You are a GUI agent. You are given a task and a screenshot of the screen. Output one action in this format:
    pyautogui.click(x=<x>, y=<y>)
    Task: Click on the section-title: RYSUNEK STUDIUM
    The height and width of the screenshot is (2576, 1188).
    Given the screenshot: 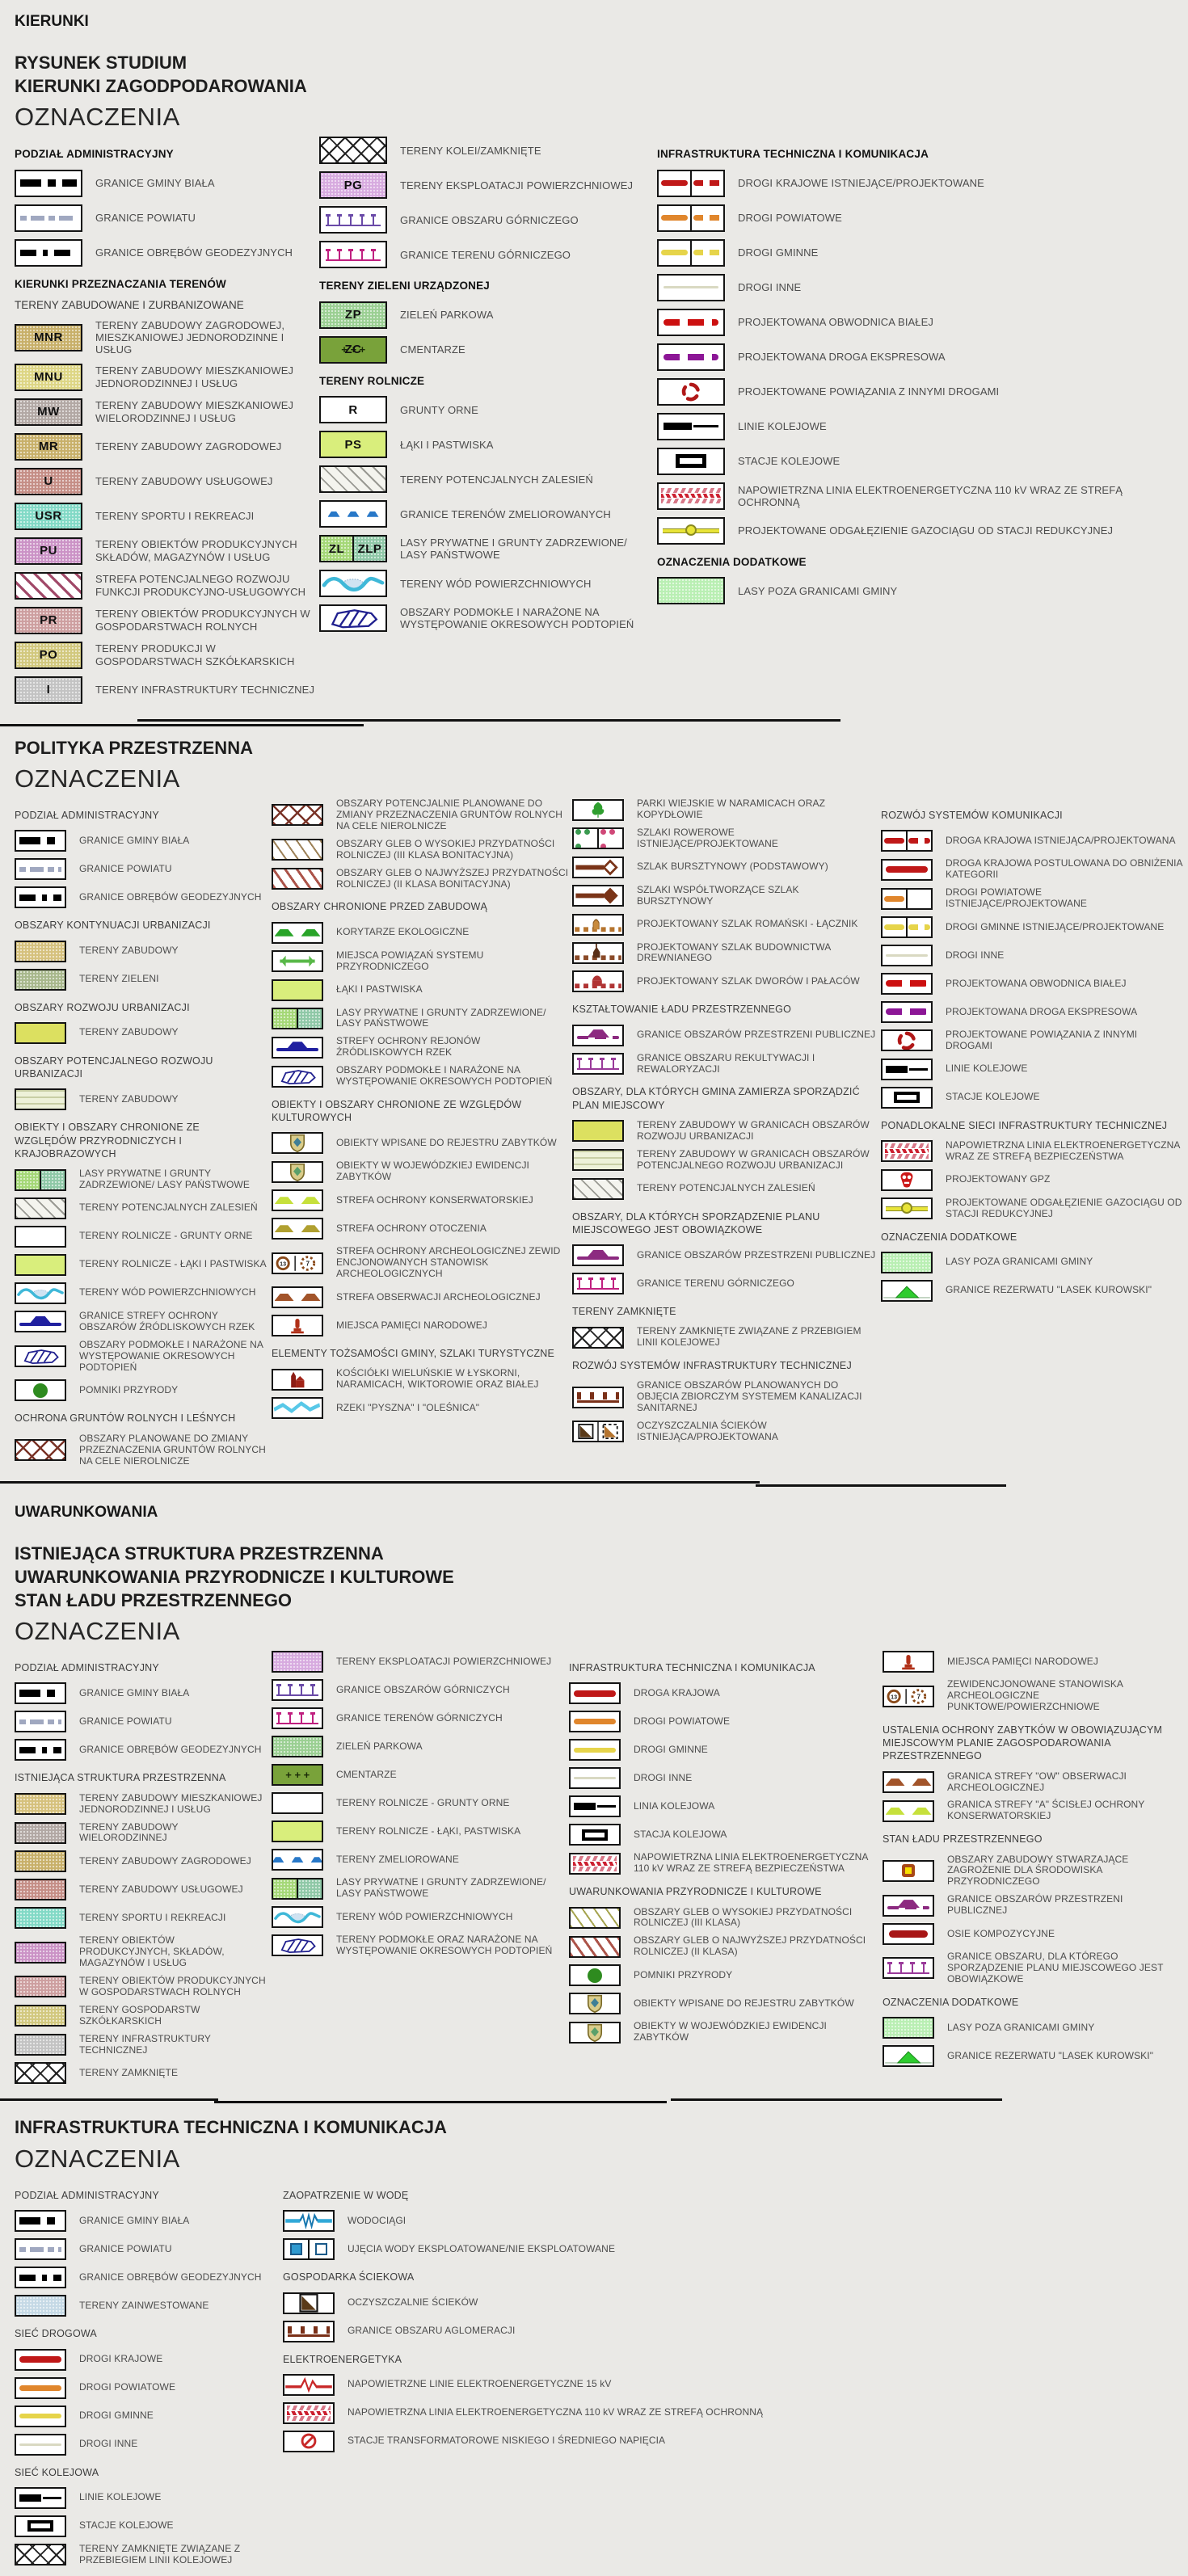 What is the action you would take?
    pyautogui.click(x=101, y=63)
    